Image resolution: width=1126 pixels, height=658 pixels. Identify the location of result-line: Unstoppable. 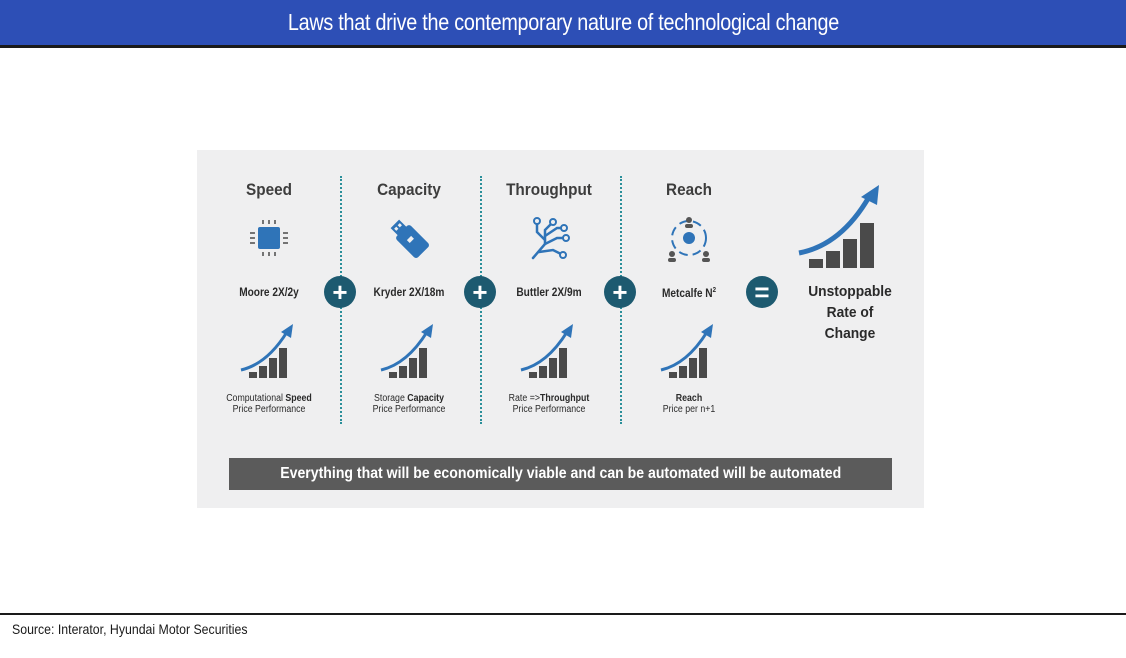
(850, 291).